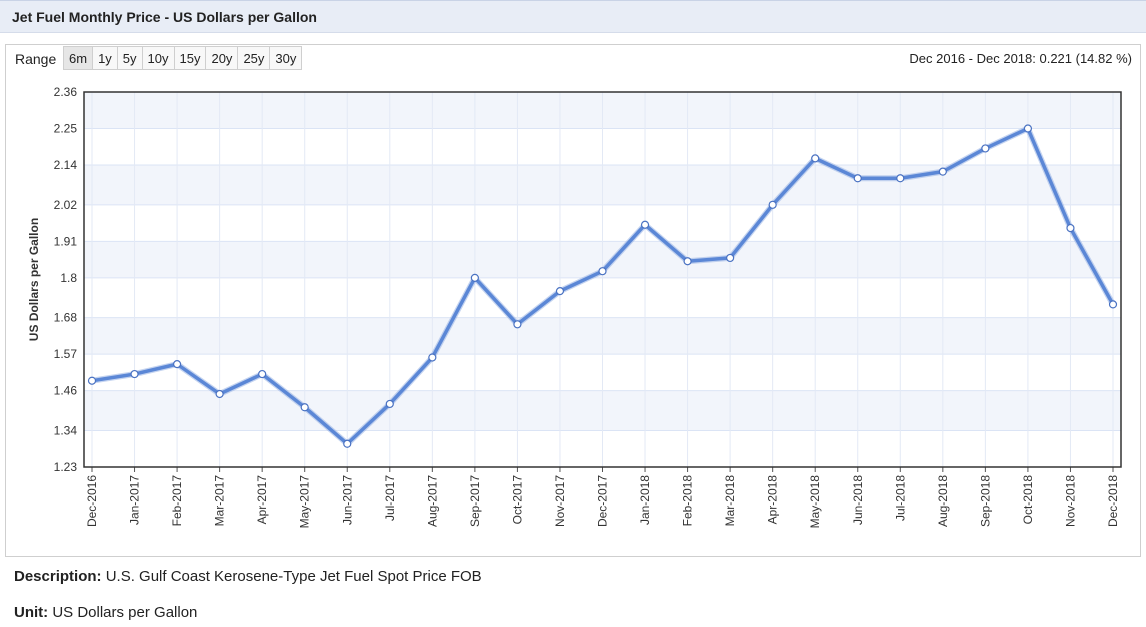 The width and height of the screenshot is (1146, 627). Describe the element at coordinates (815, 502) in the screenshot. I see `x-tick-label: May-2018` at that location.